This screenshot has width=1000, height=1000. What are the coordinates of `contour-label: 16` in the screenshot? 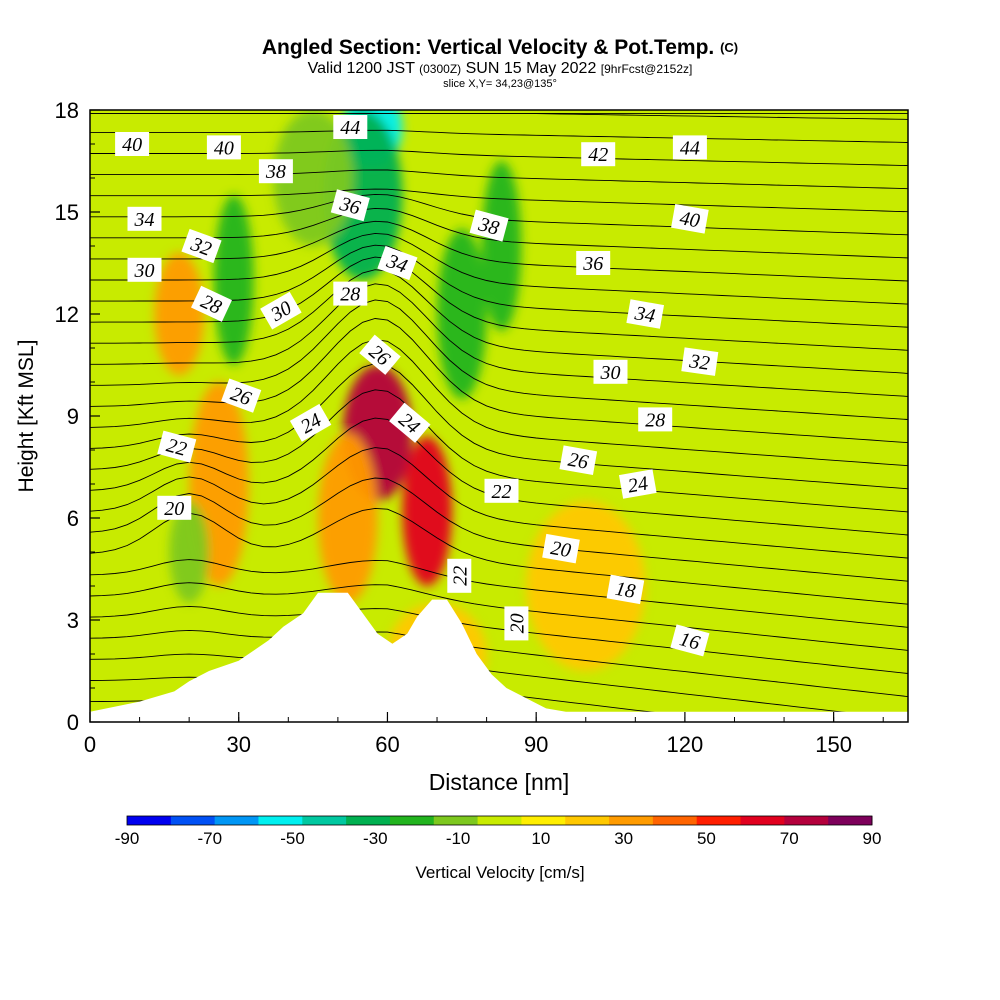 It's located at (690, 640).